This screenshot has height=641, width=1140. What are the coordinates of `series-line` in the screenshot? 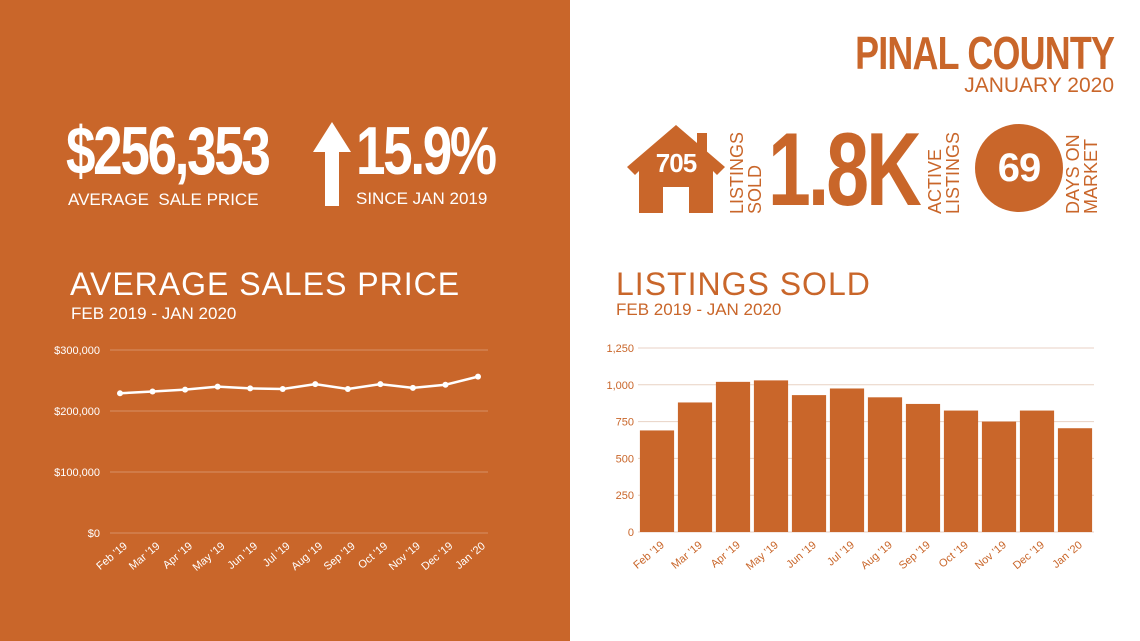 It's located at (299, 385).